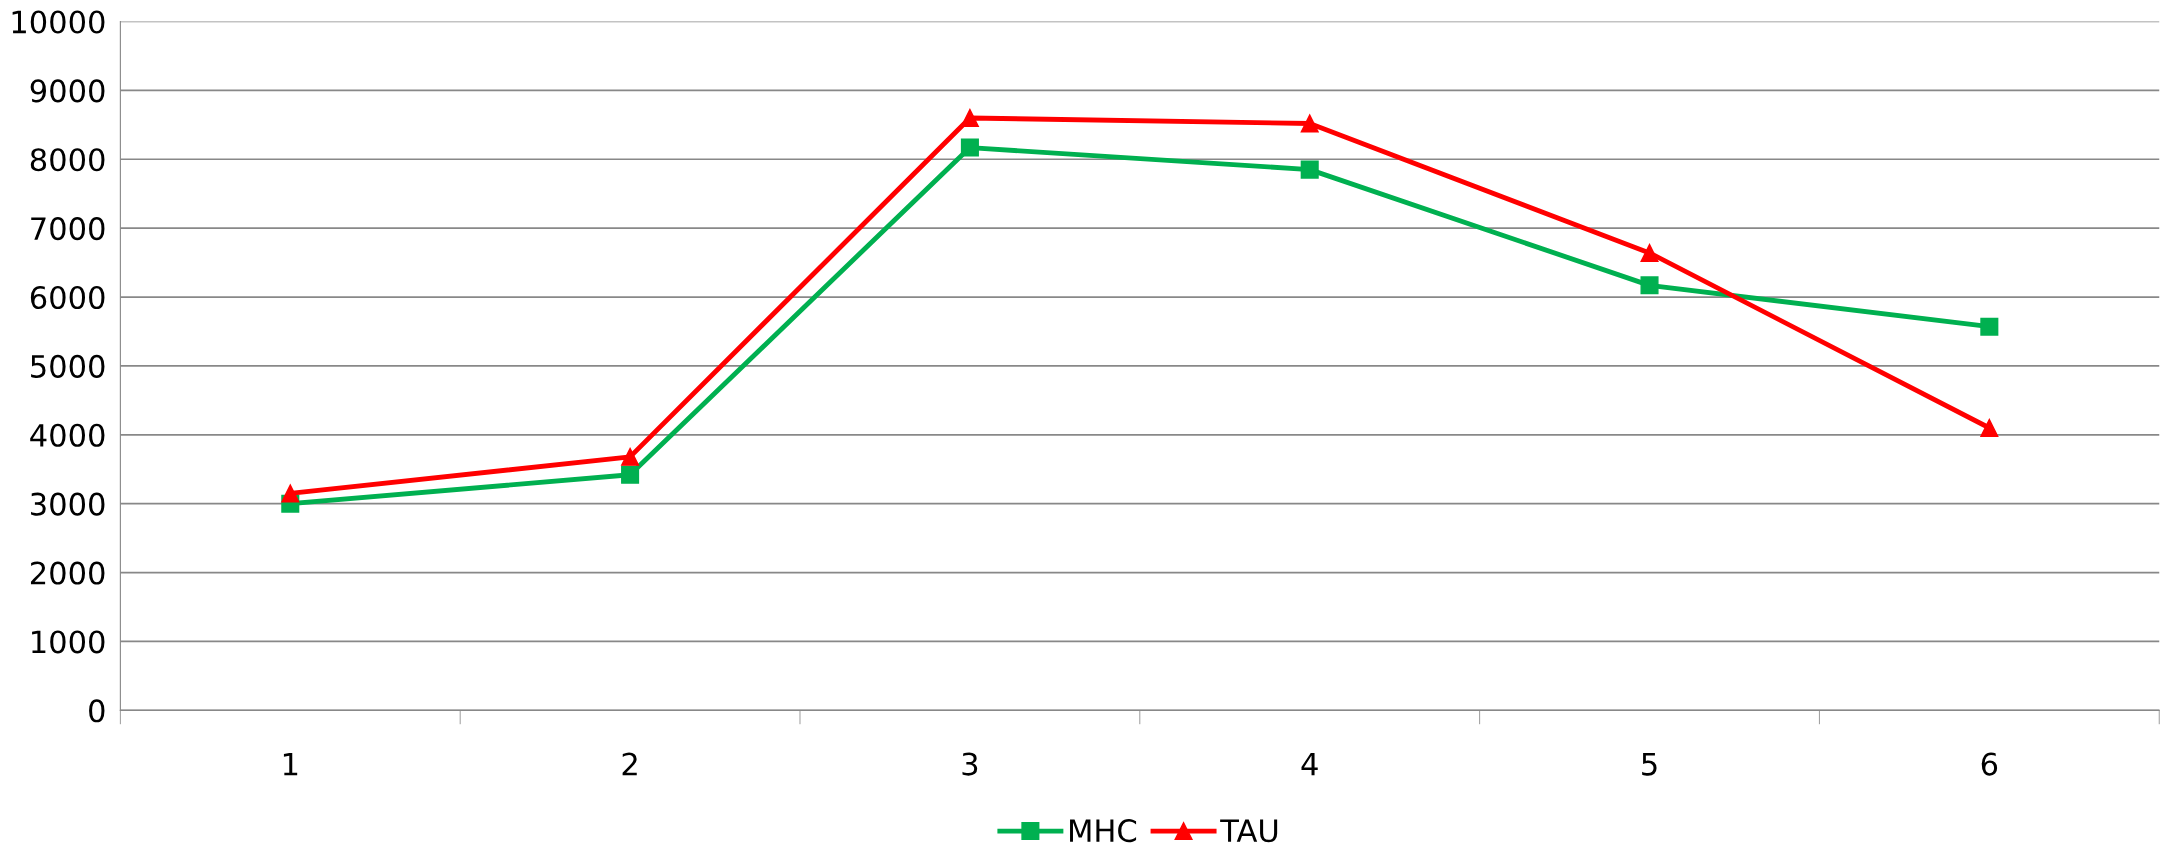 The image size is (2169, 861). What do you see at coordinates (67, 160) in the screenshot?
I see `y-tick-label: 8000` at bounding box center [67, 160].